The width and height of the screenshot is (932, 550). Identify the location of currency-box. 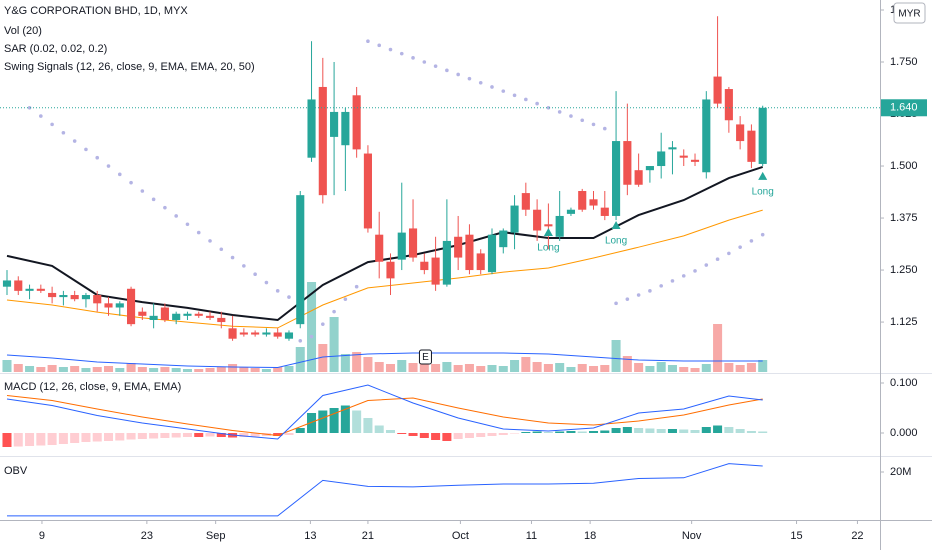
(909, 13).